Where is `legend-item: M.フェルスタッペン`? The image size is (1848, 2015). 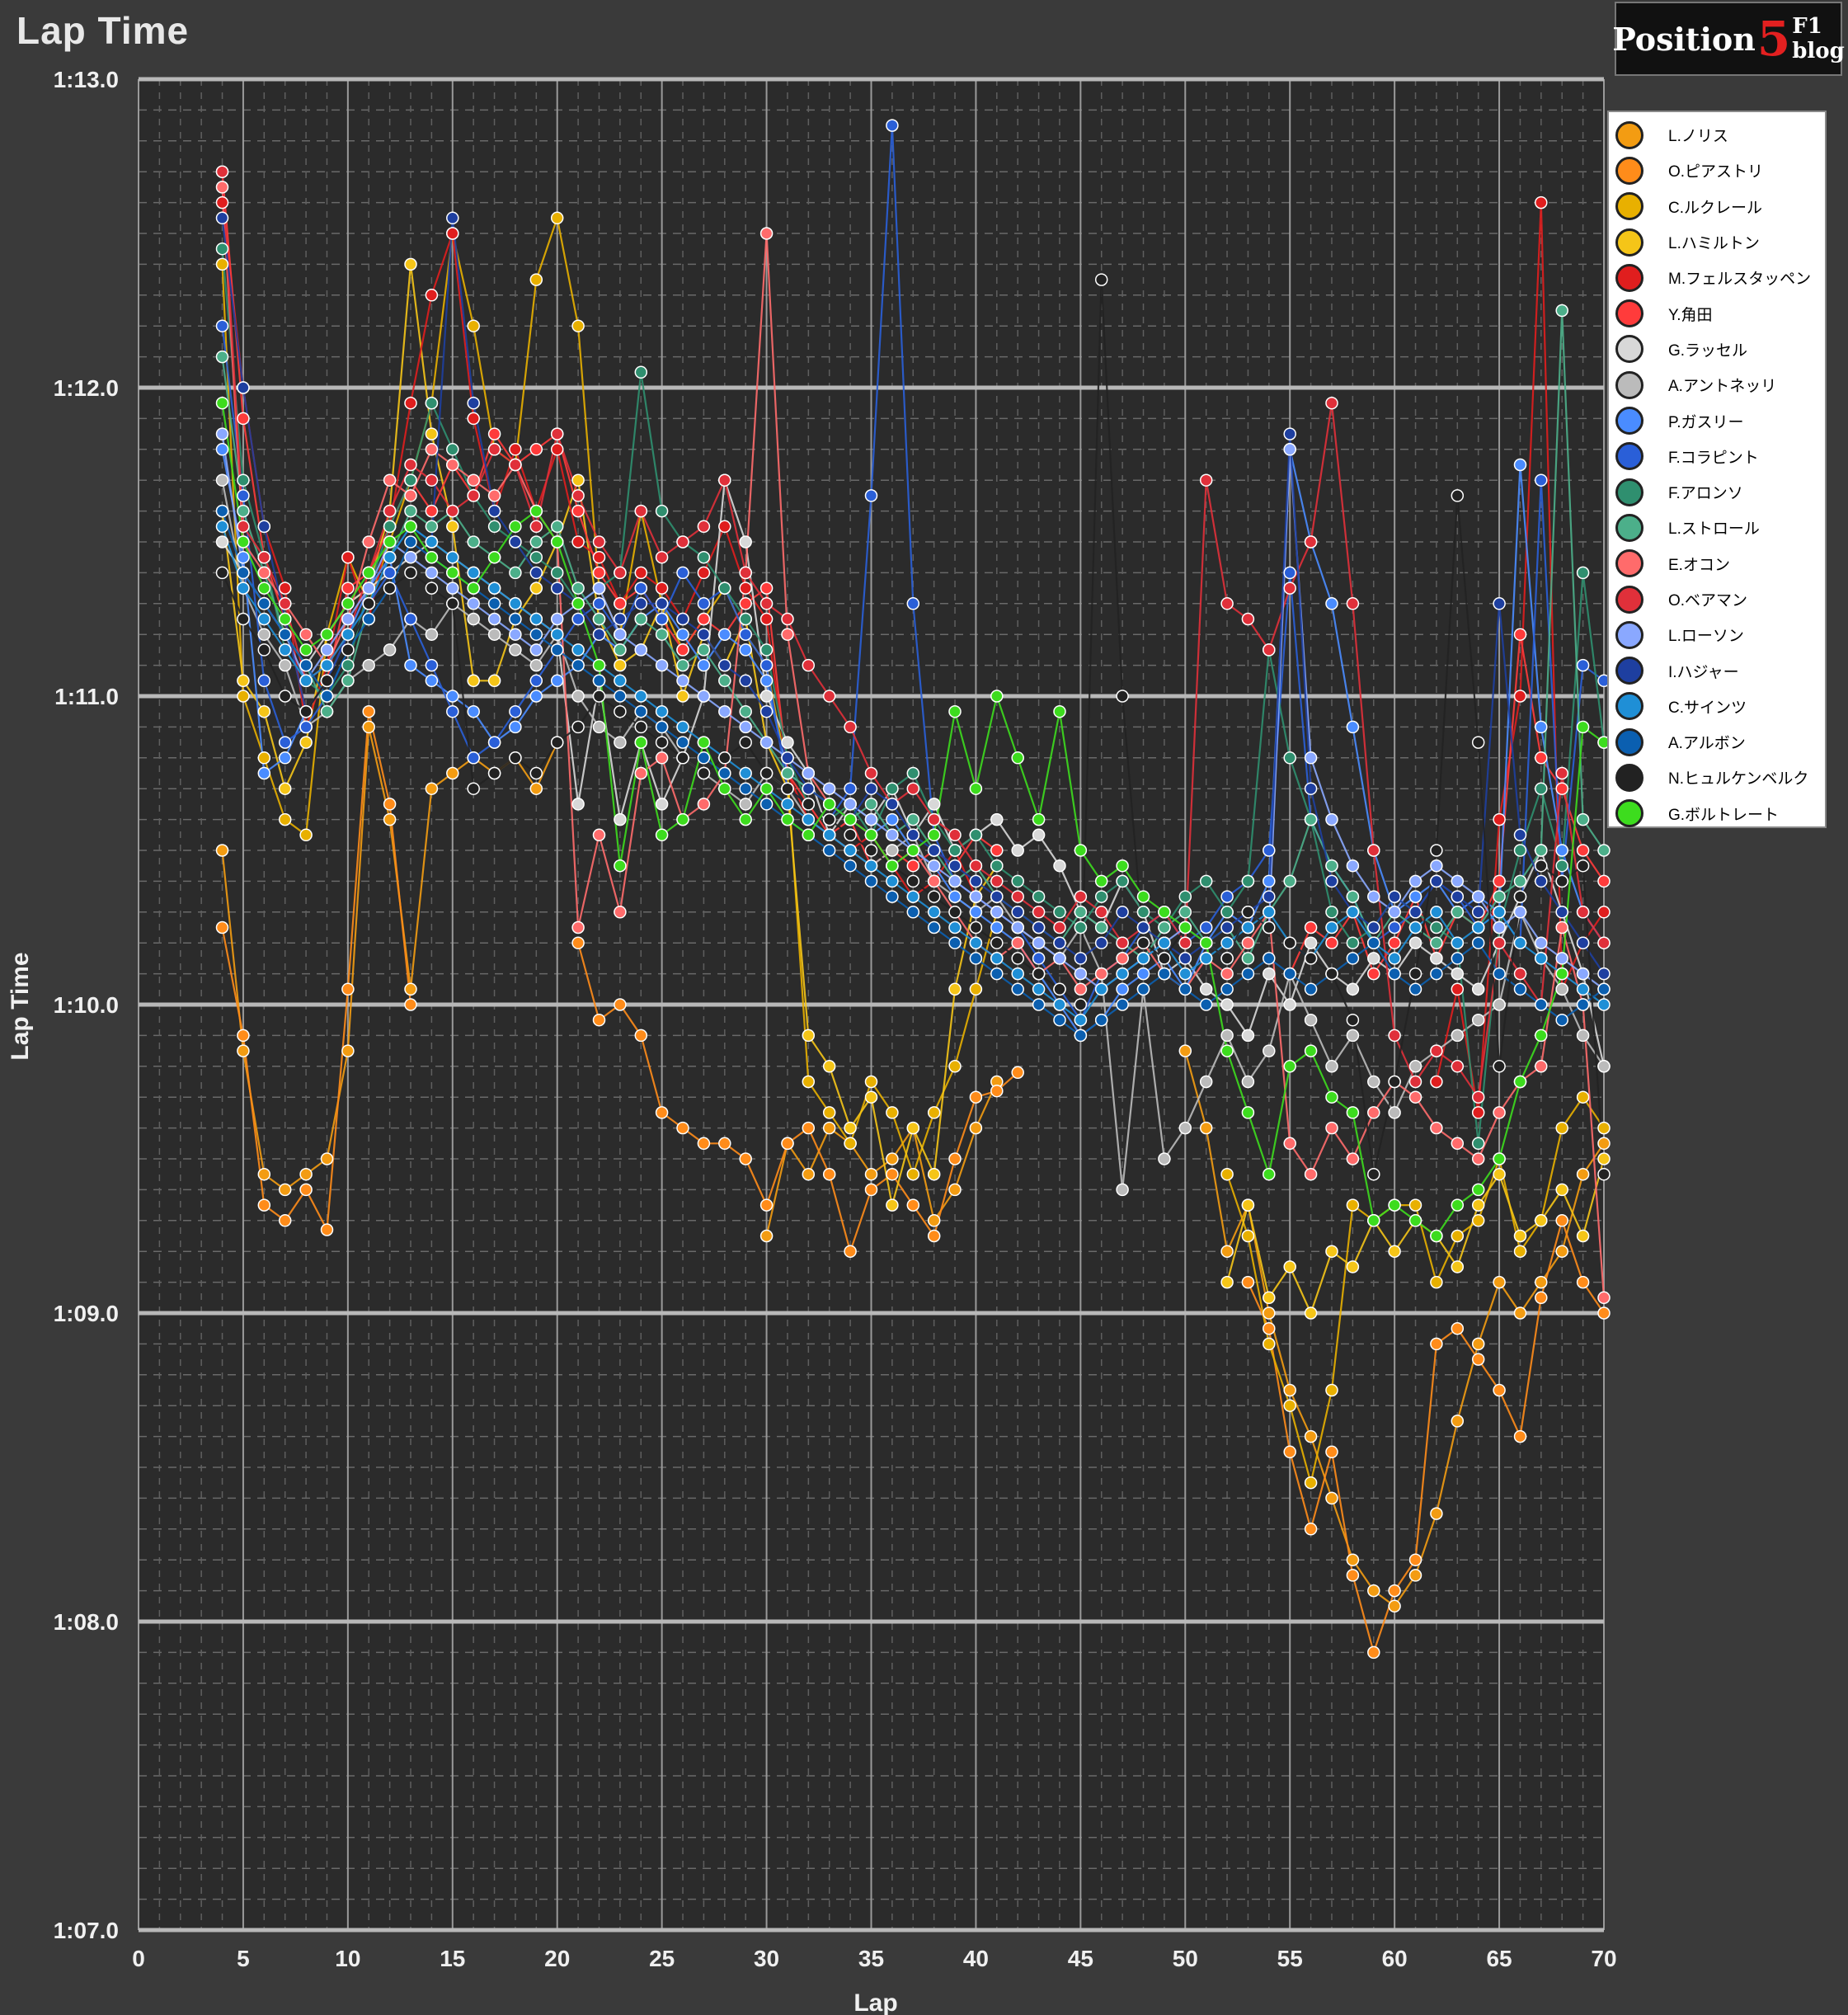 legend-item: M.フェルスタッペン is located at coordinates (1716, 277).